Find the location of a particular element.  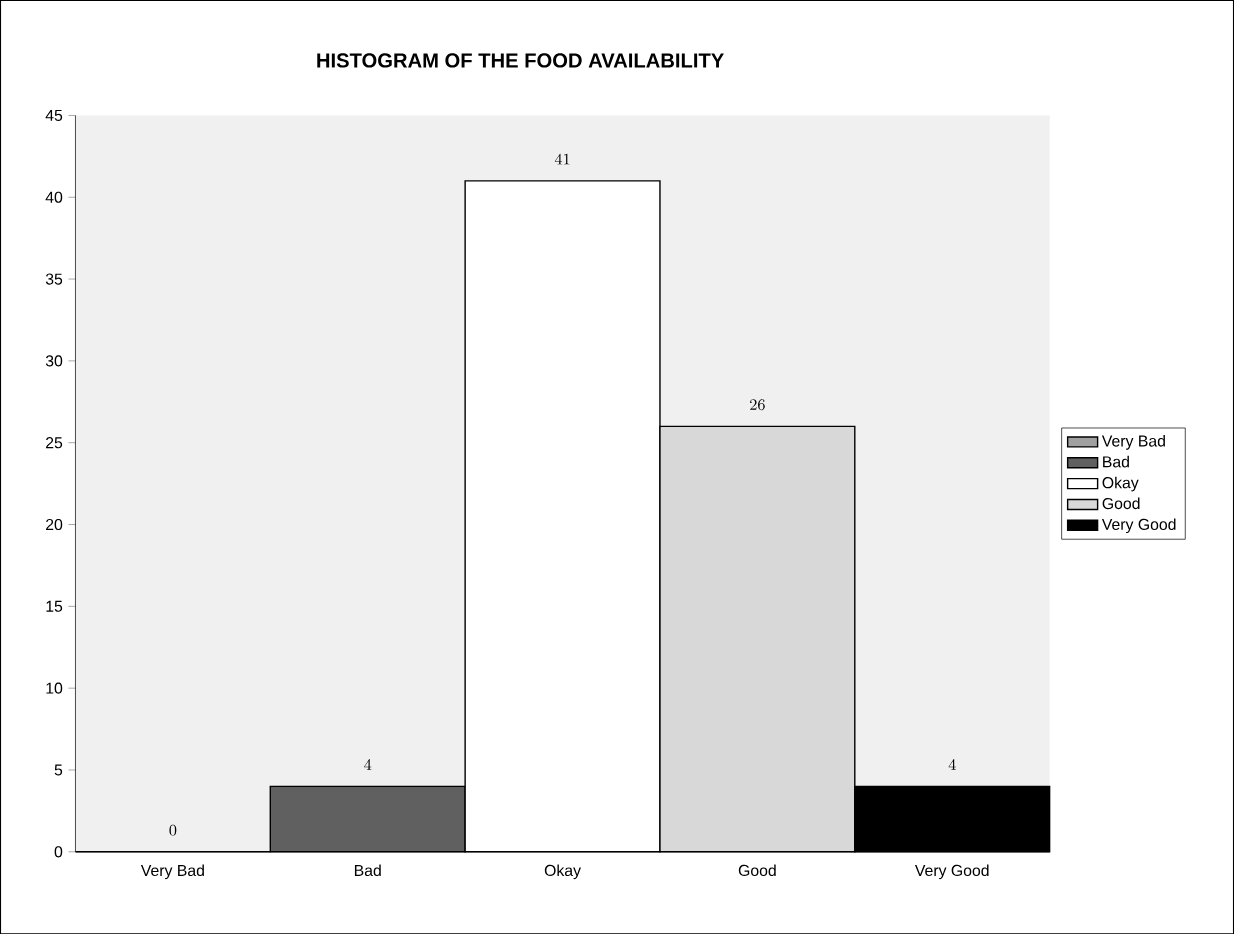

y-tick-label: 30 is located at coordinates (54, 361).